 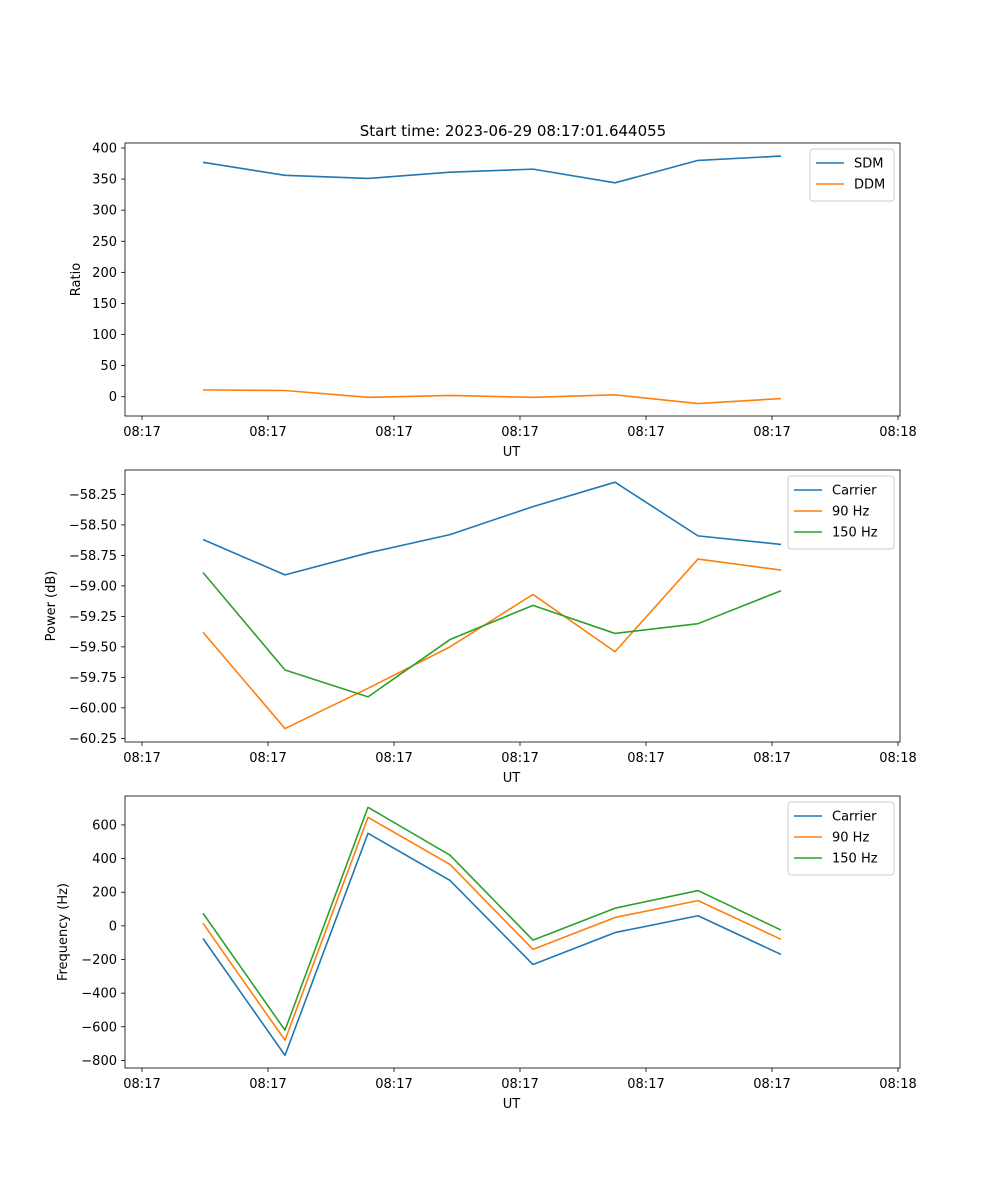 I want to click on y-tick-label: −58.25, so click(x=93, y=495).